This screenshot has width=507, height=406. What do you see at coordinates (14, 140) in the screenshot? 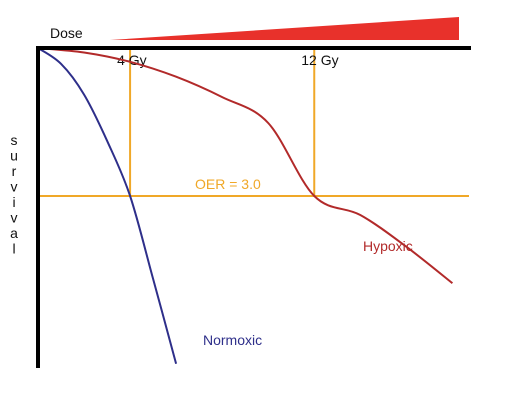
I see `y-axis-label-letter: s` at bounding box center [14, 140].